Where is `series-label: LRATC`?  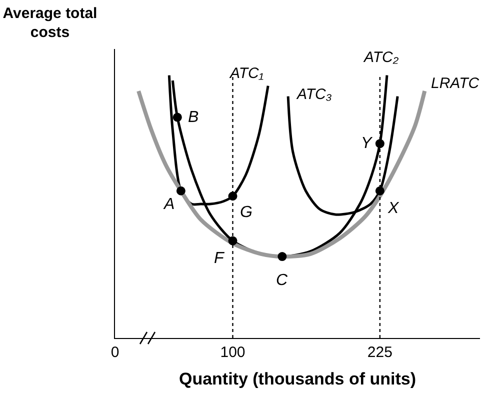
series-label: LRATC is located at coordinates (455, 83).